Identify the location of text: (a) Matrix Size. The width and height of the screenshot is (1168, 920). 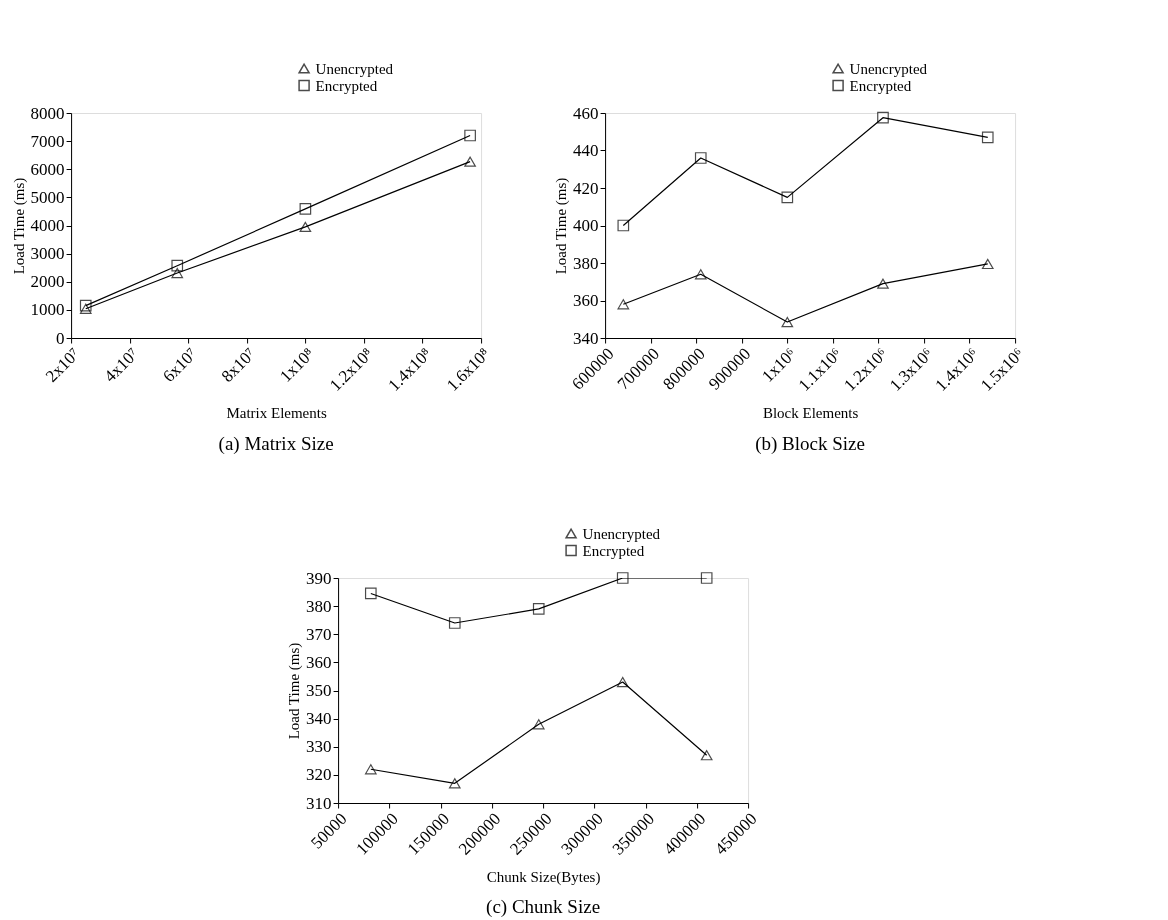
(276, 443).